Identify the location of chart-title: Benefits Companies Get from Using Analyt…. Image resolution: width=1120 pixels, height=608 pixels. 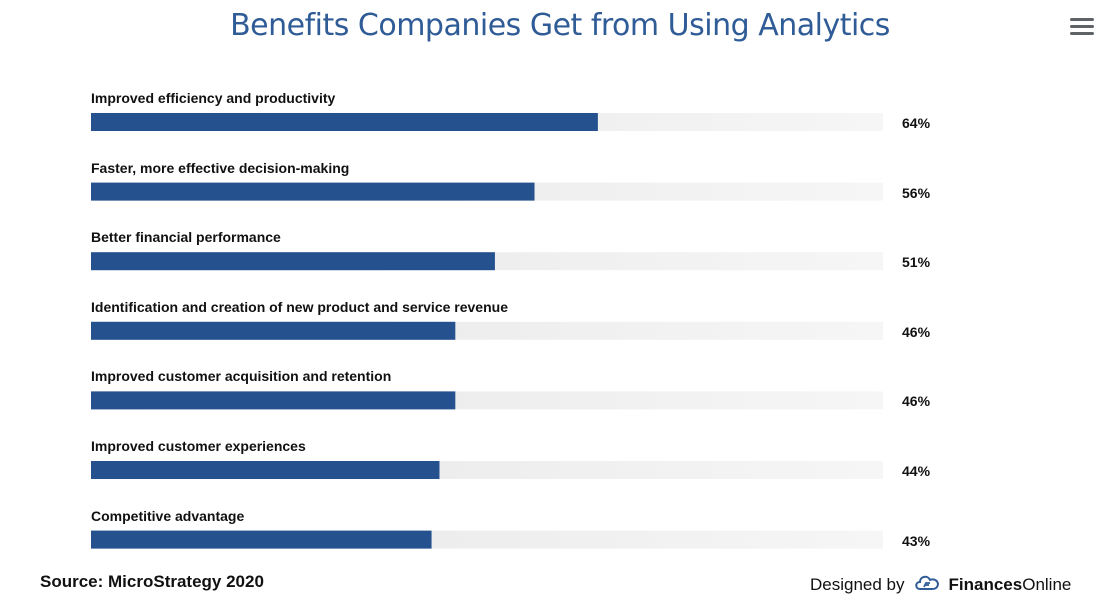
(560, 25).